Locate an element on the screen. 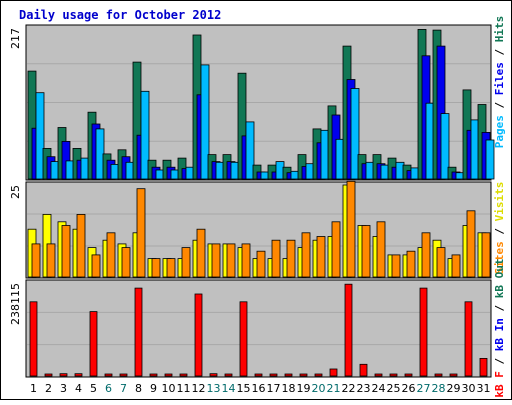 This screenshot has width=512, height=405. x-tick-label: 23 is located at coordinates (364, 388).